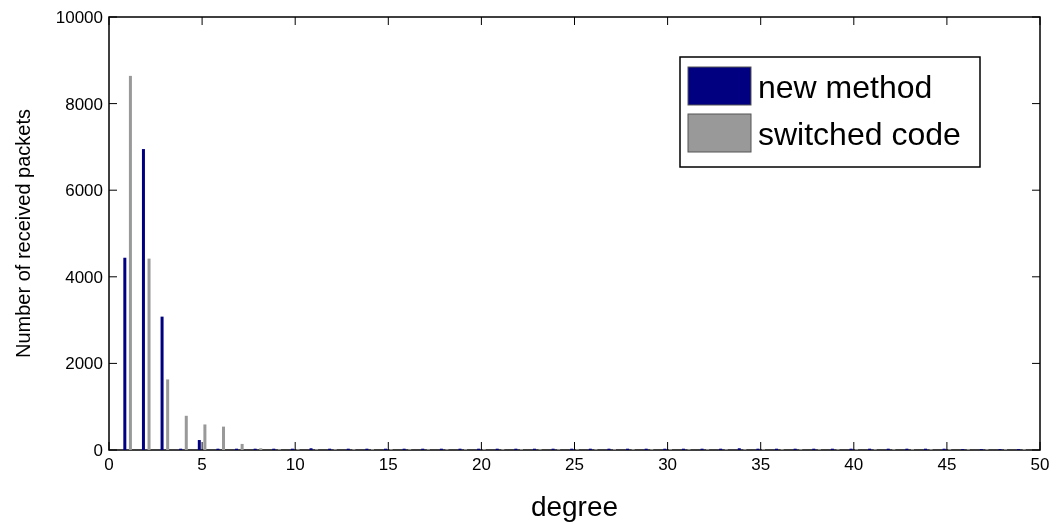 The image size is (1059, 524). What do you see at coordinates (947, 464) in the screenshot?
I see `x-tick-label: 45` at bounding box center [947, 464].